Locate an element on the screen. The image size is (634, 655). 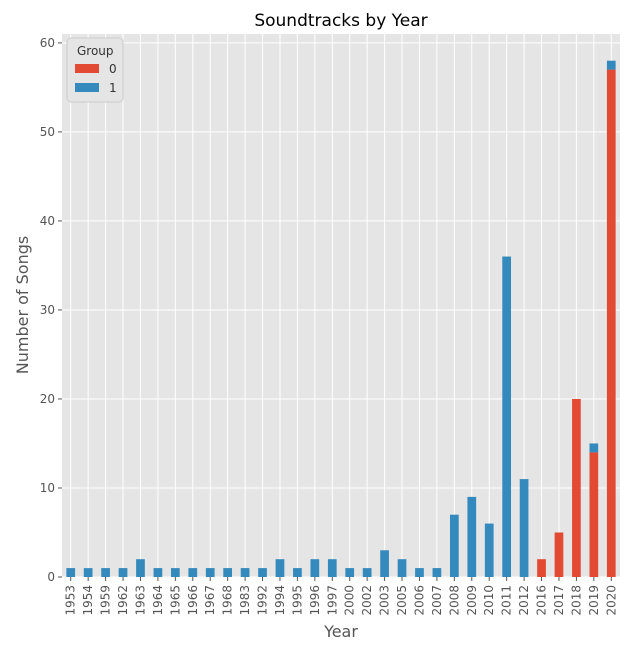
x-tick-label: 1962 is located at coordinates (123, 600).